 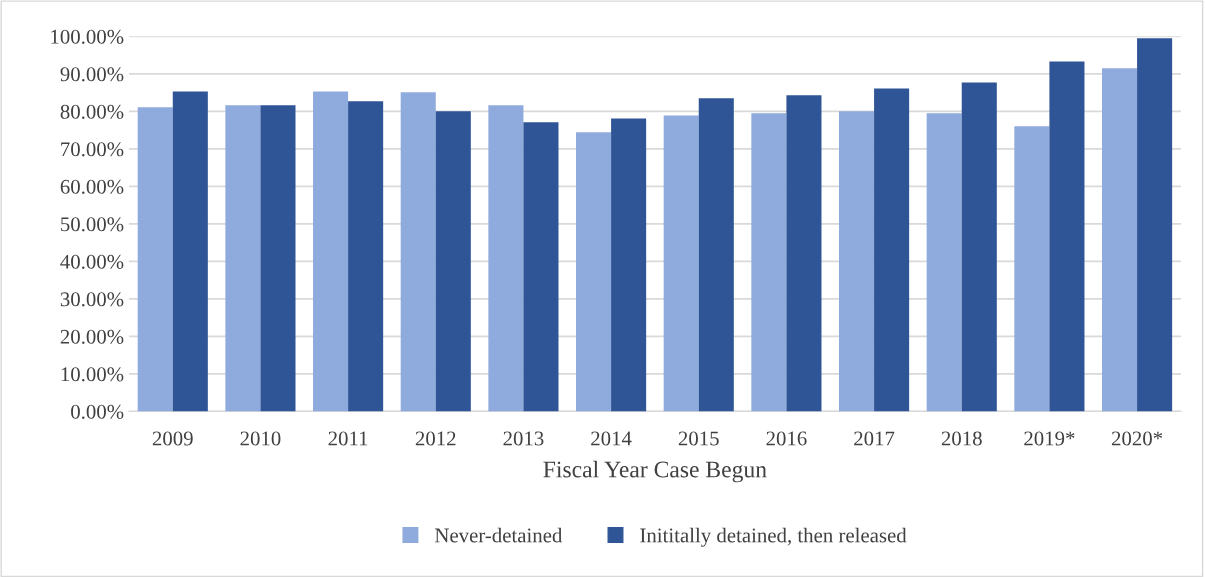 What do you see at coordinates (92, 186) in the screenshot?
I see `y-tick-label: 60.00%` at bounding box center [92, 186].